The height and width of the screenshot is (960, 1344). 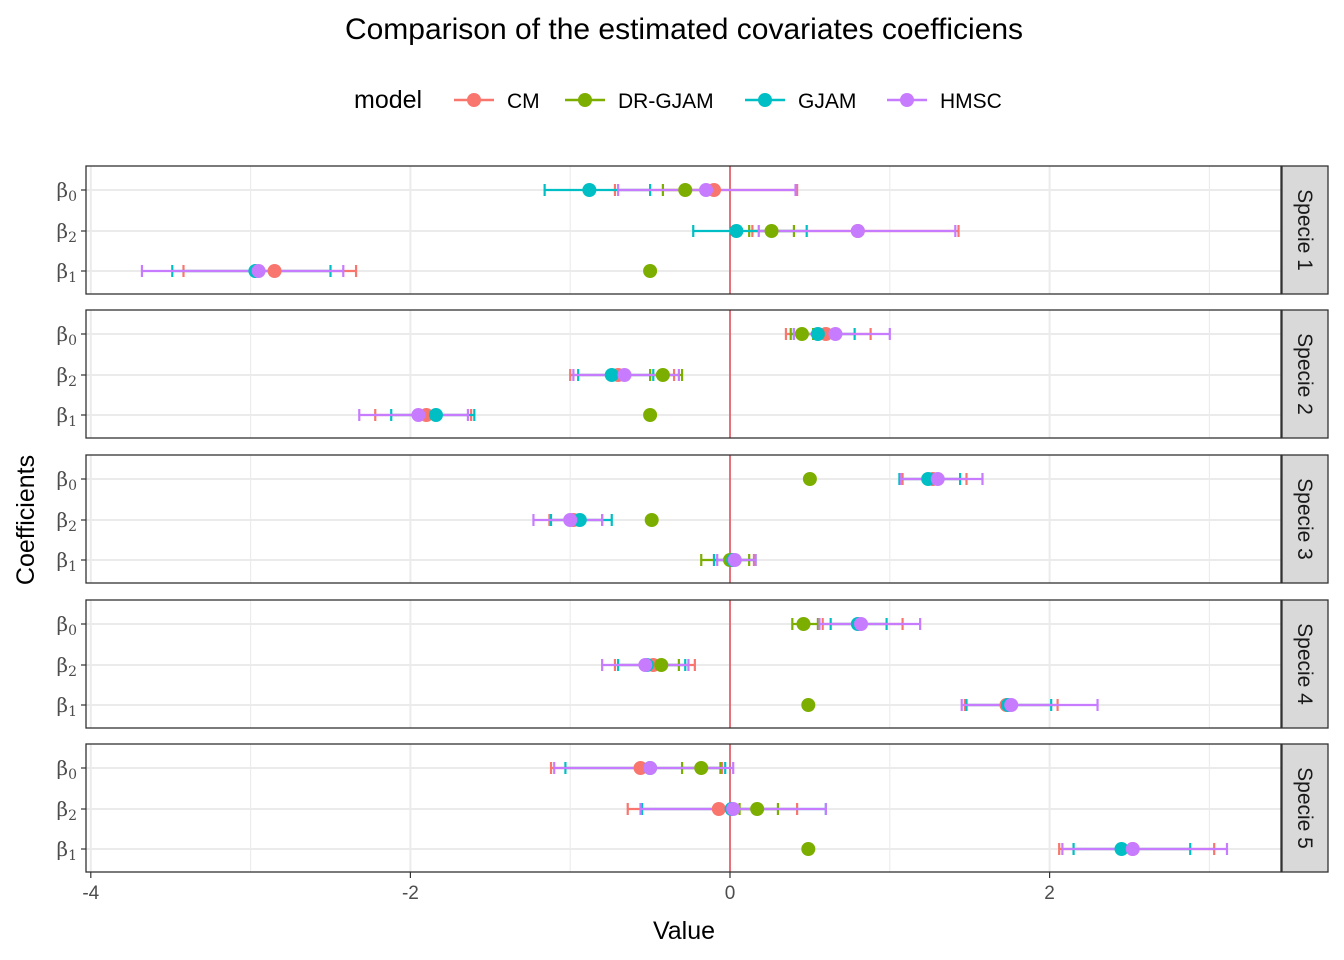 I want to click on legend-label: DR-GJAM, so click(x=666, y=101).